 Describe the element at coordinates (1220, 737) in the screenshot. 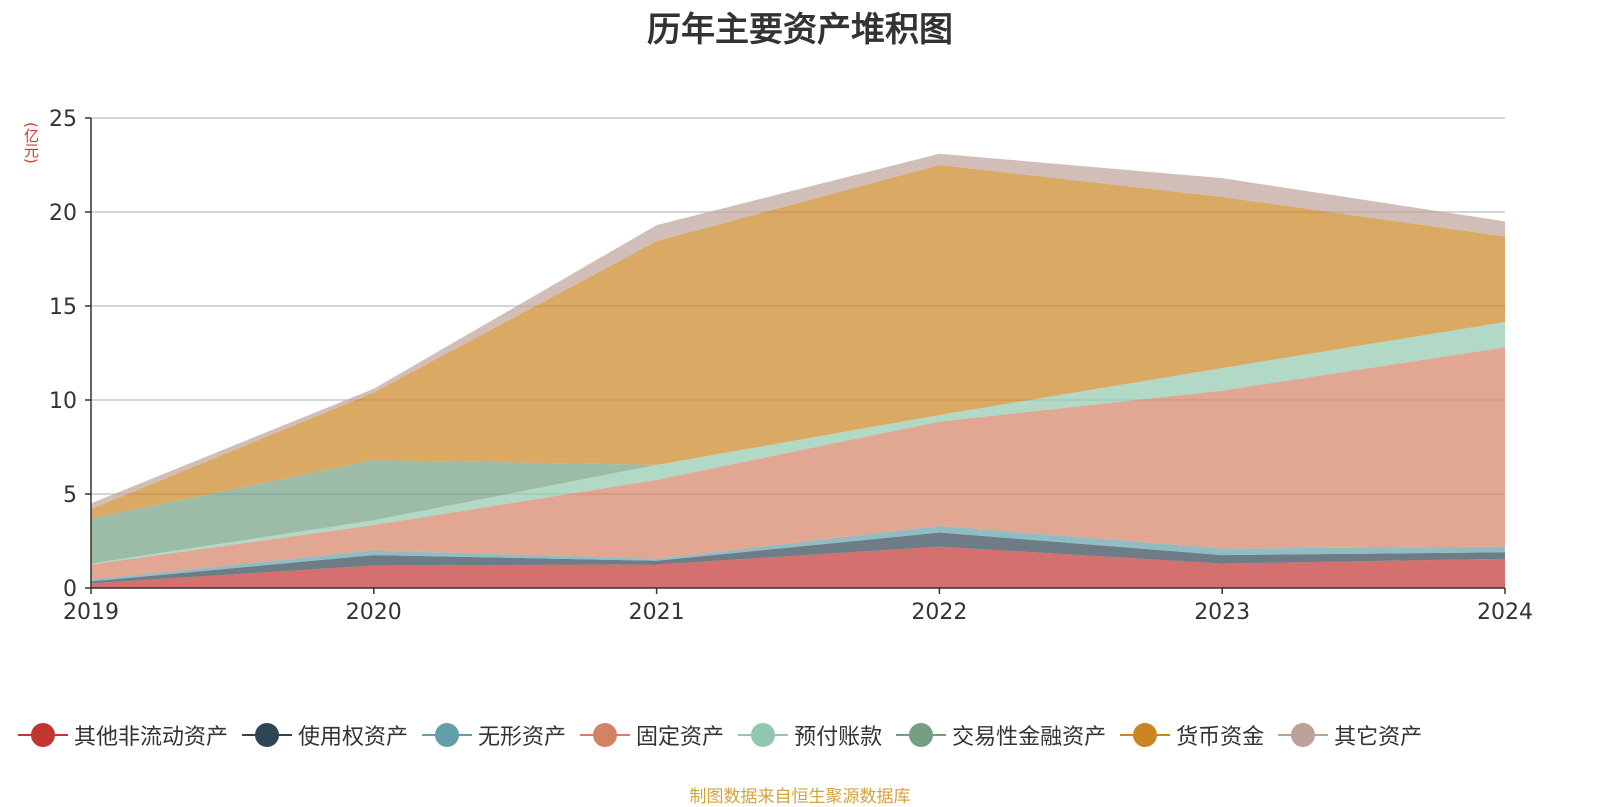

I see `legend-label: 货币资金` at that location.